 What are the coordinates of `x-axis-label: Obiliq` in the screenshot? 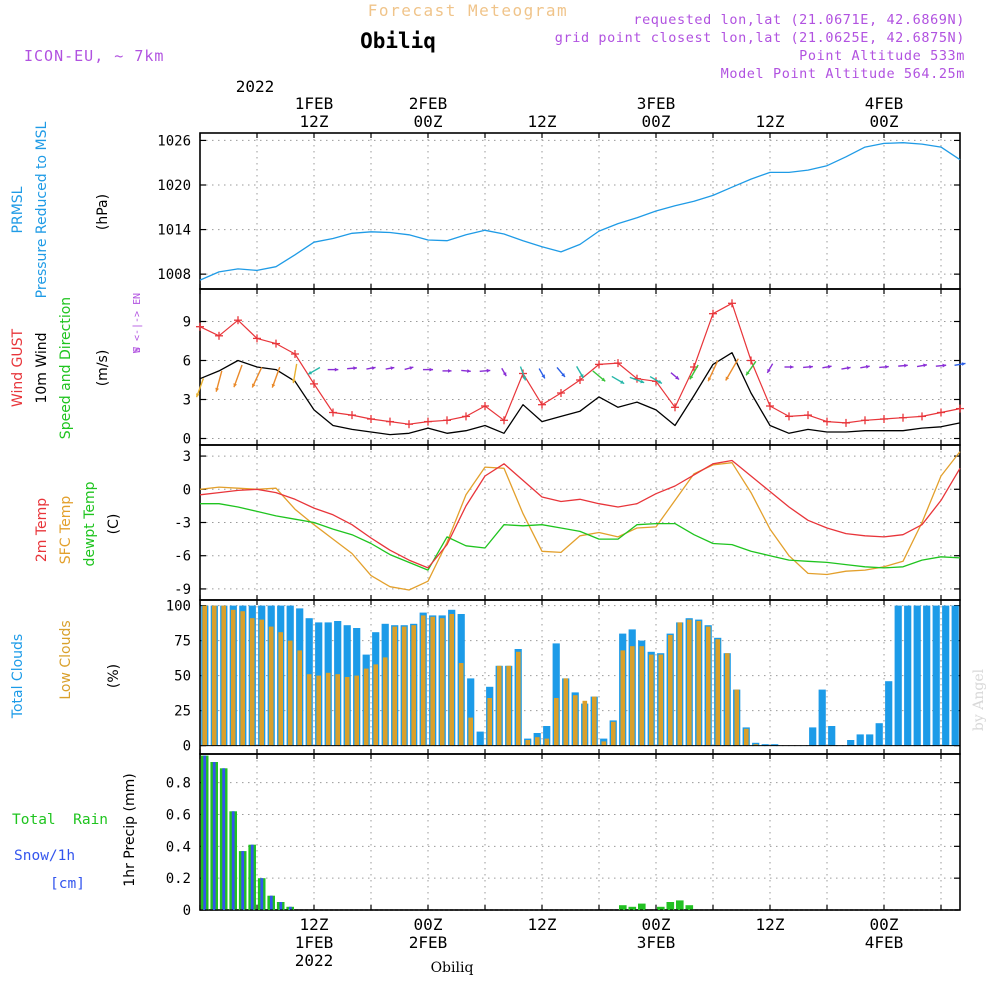 It's located at (452, 968).